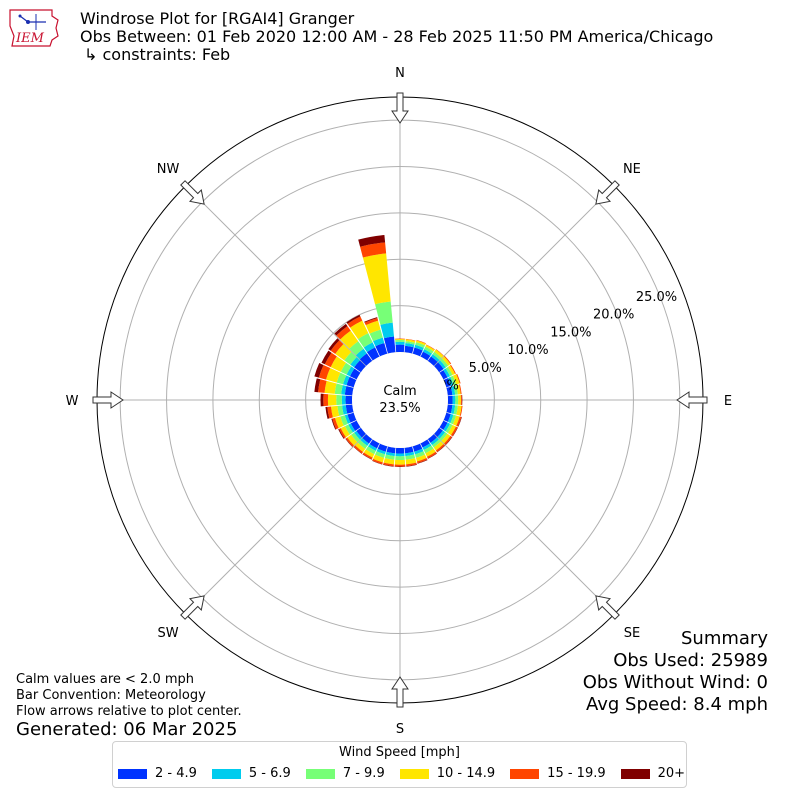  What do you see at coordinates (671, 773) in the screenshot?
I see `legend-label: 20+` at bounding box center [671, 773].